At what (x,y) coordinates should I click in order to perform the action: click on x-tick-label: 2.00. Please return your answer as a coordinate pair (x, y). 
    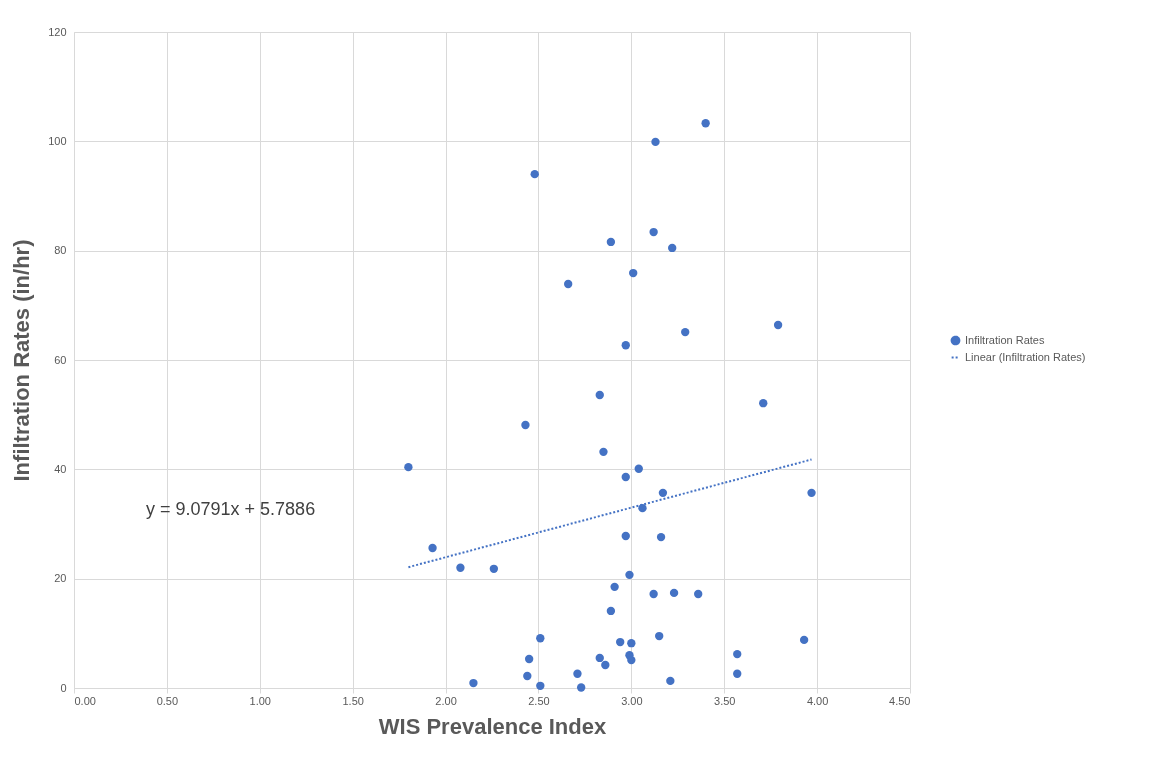
    Looking at the image, I should click on (446, 700).